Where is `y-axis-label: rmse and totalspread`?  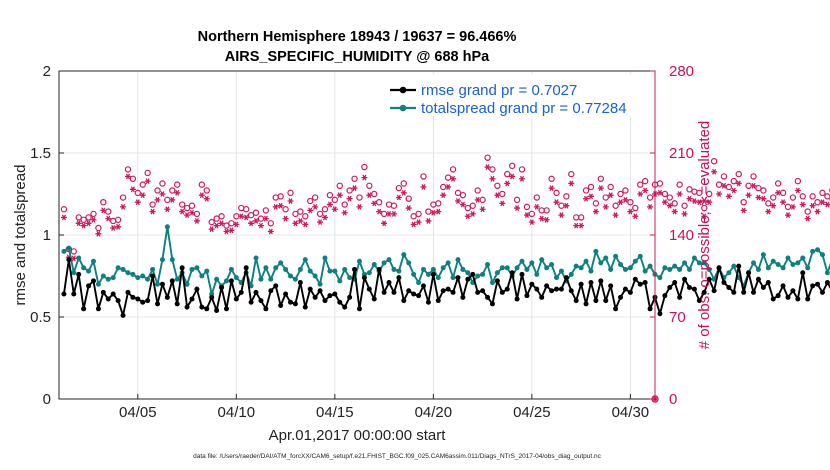
y-axis-label: rmse and totalspread is located at coordinates (20, 235).